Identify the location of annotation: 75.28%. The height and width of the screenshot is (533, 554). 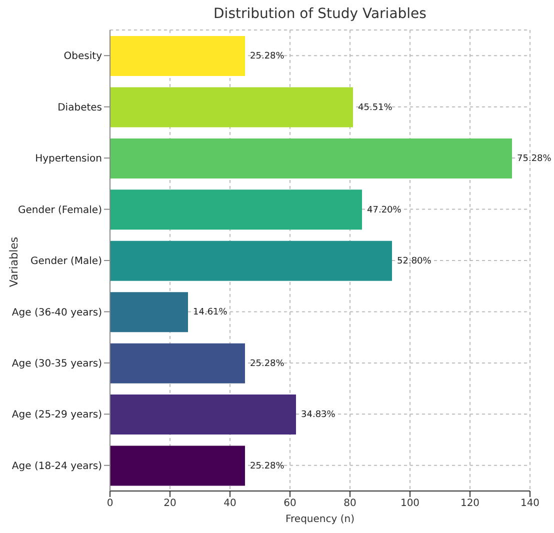
(534, 159).